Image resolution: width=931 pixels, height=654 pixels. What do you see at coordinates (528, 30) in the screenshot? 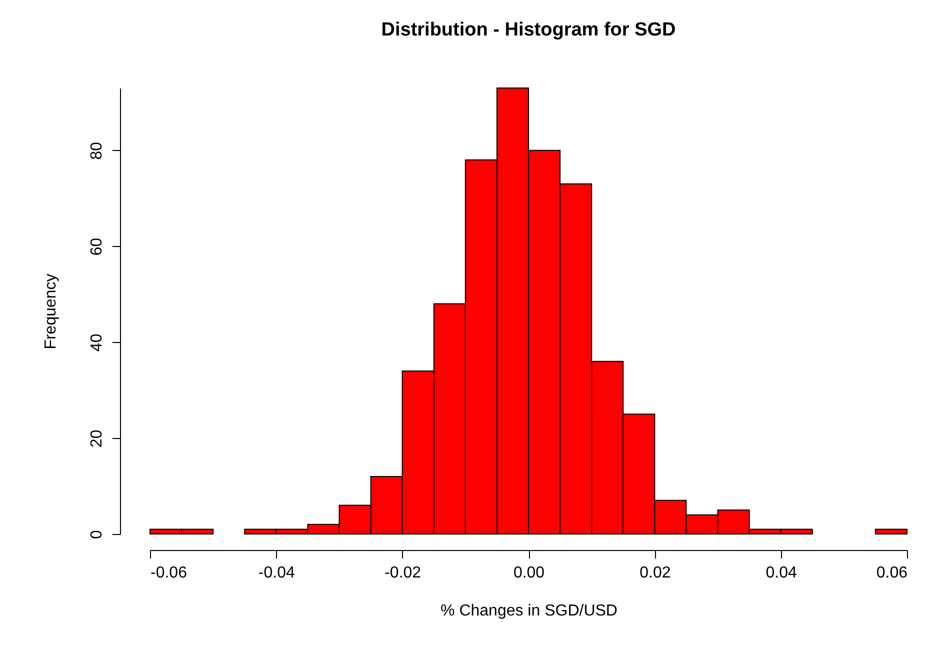
I see `chart-title: Distribution - Histogram for SGD` at bounding box center [528, 30].